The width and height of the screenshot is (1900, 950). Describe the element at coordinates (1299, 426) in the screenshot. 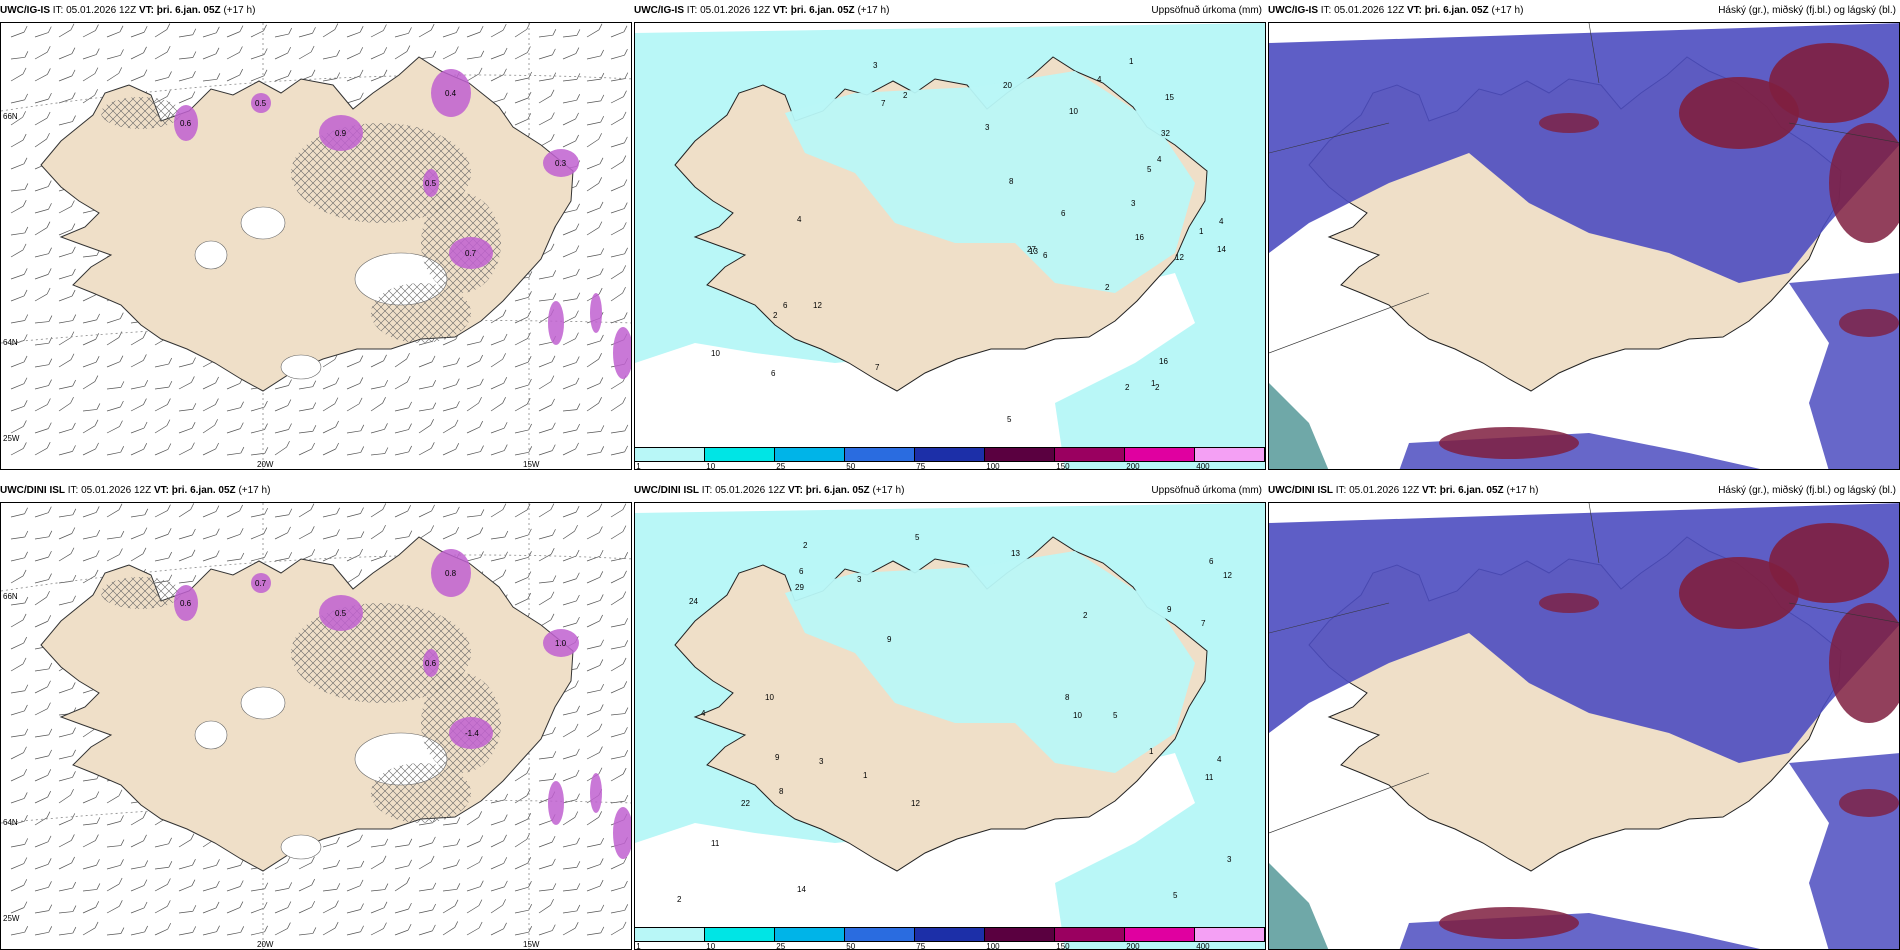

I see `low-cloud` at that location.